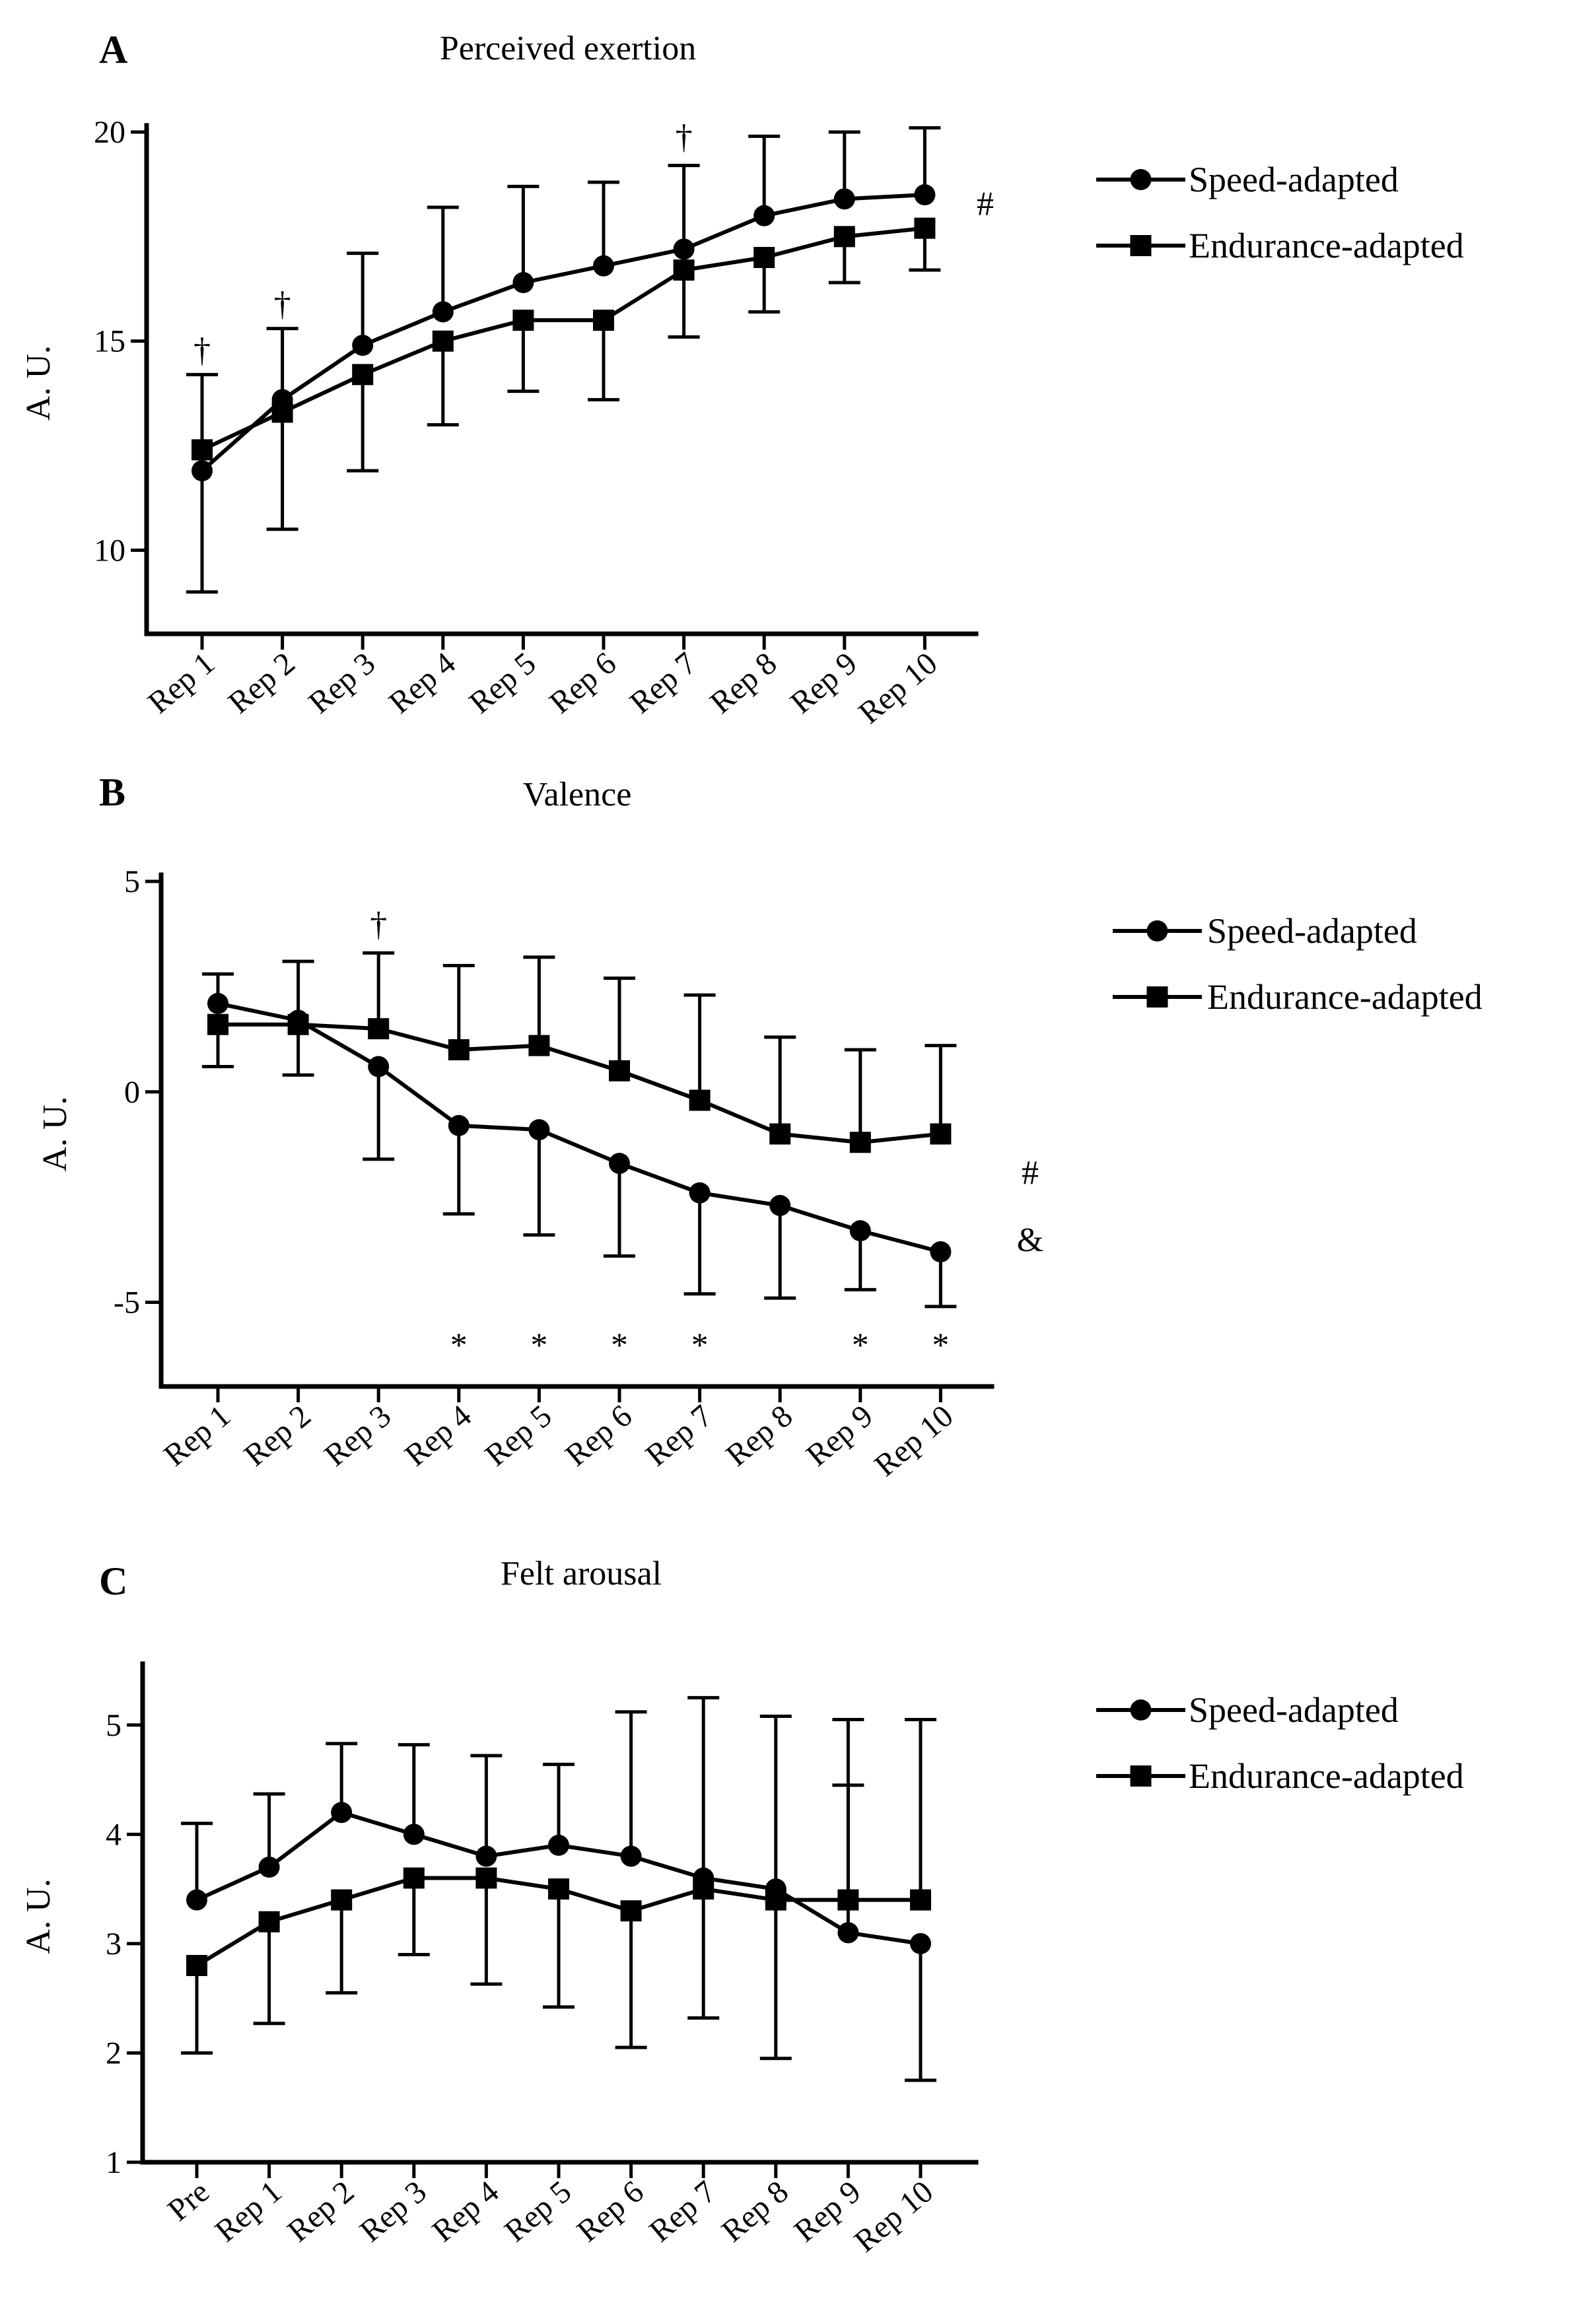 The width and height of the screenshot is (1571, 2324). What do you see at coordinates (113, 50) in the screenshot?
I see `panel-letter: A` at bounding box center [113, 50].